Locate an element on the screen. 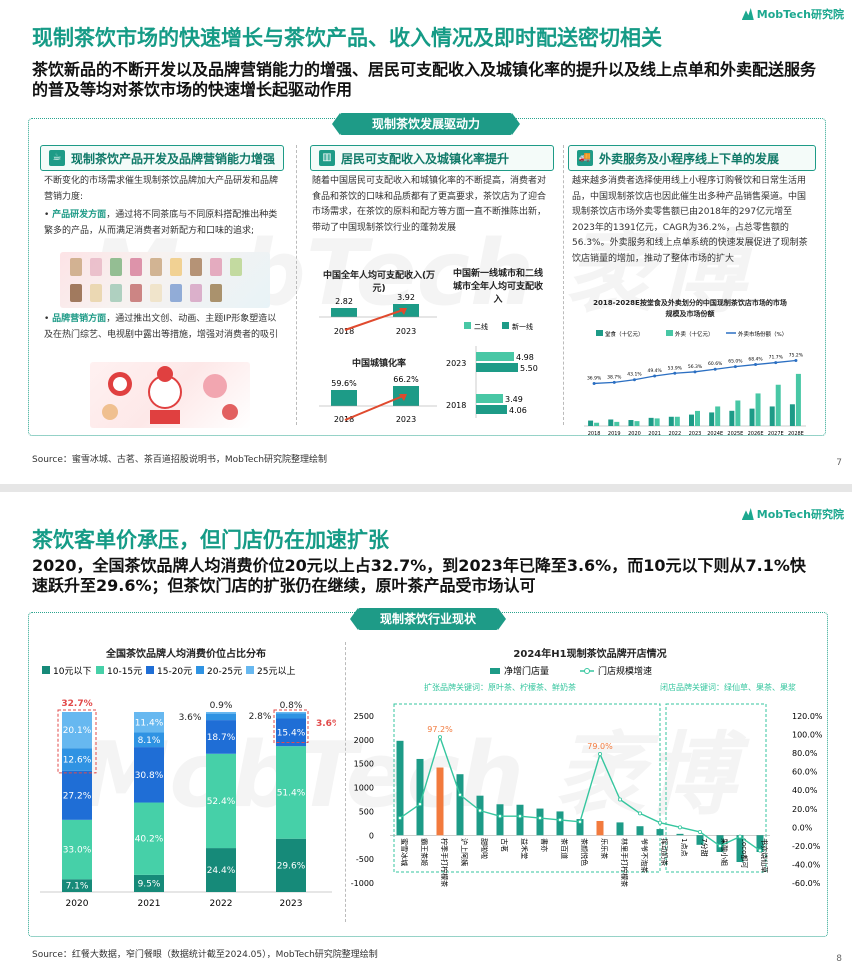  mkt-legend-share: 外卖市场份额（%） is located at coordinates (762, 334).